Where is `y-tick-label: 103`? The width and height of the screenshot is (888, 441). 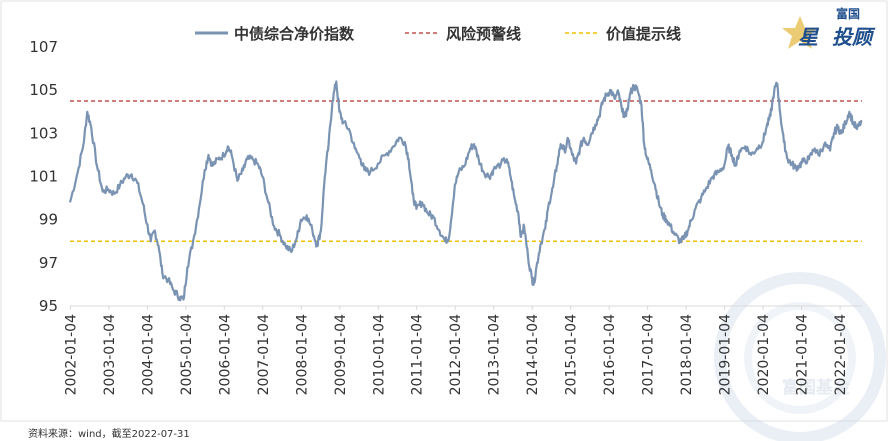 y-tick-label: 103 is located at coordinates (43, 133).